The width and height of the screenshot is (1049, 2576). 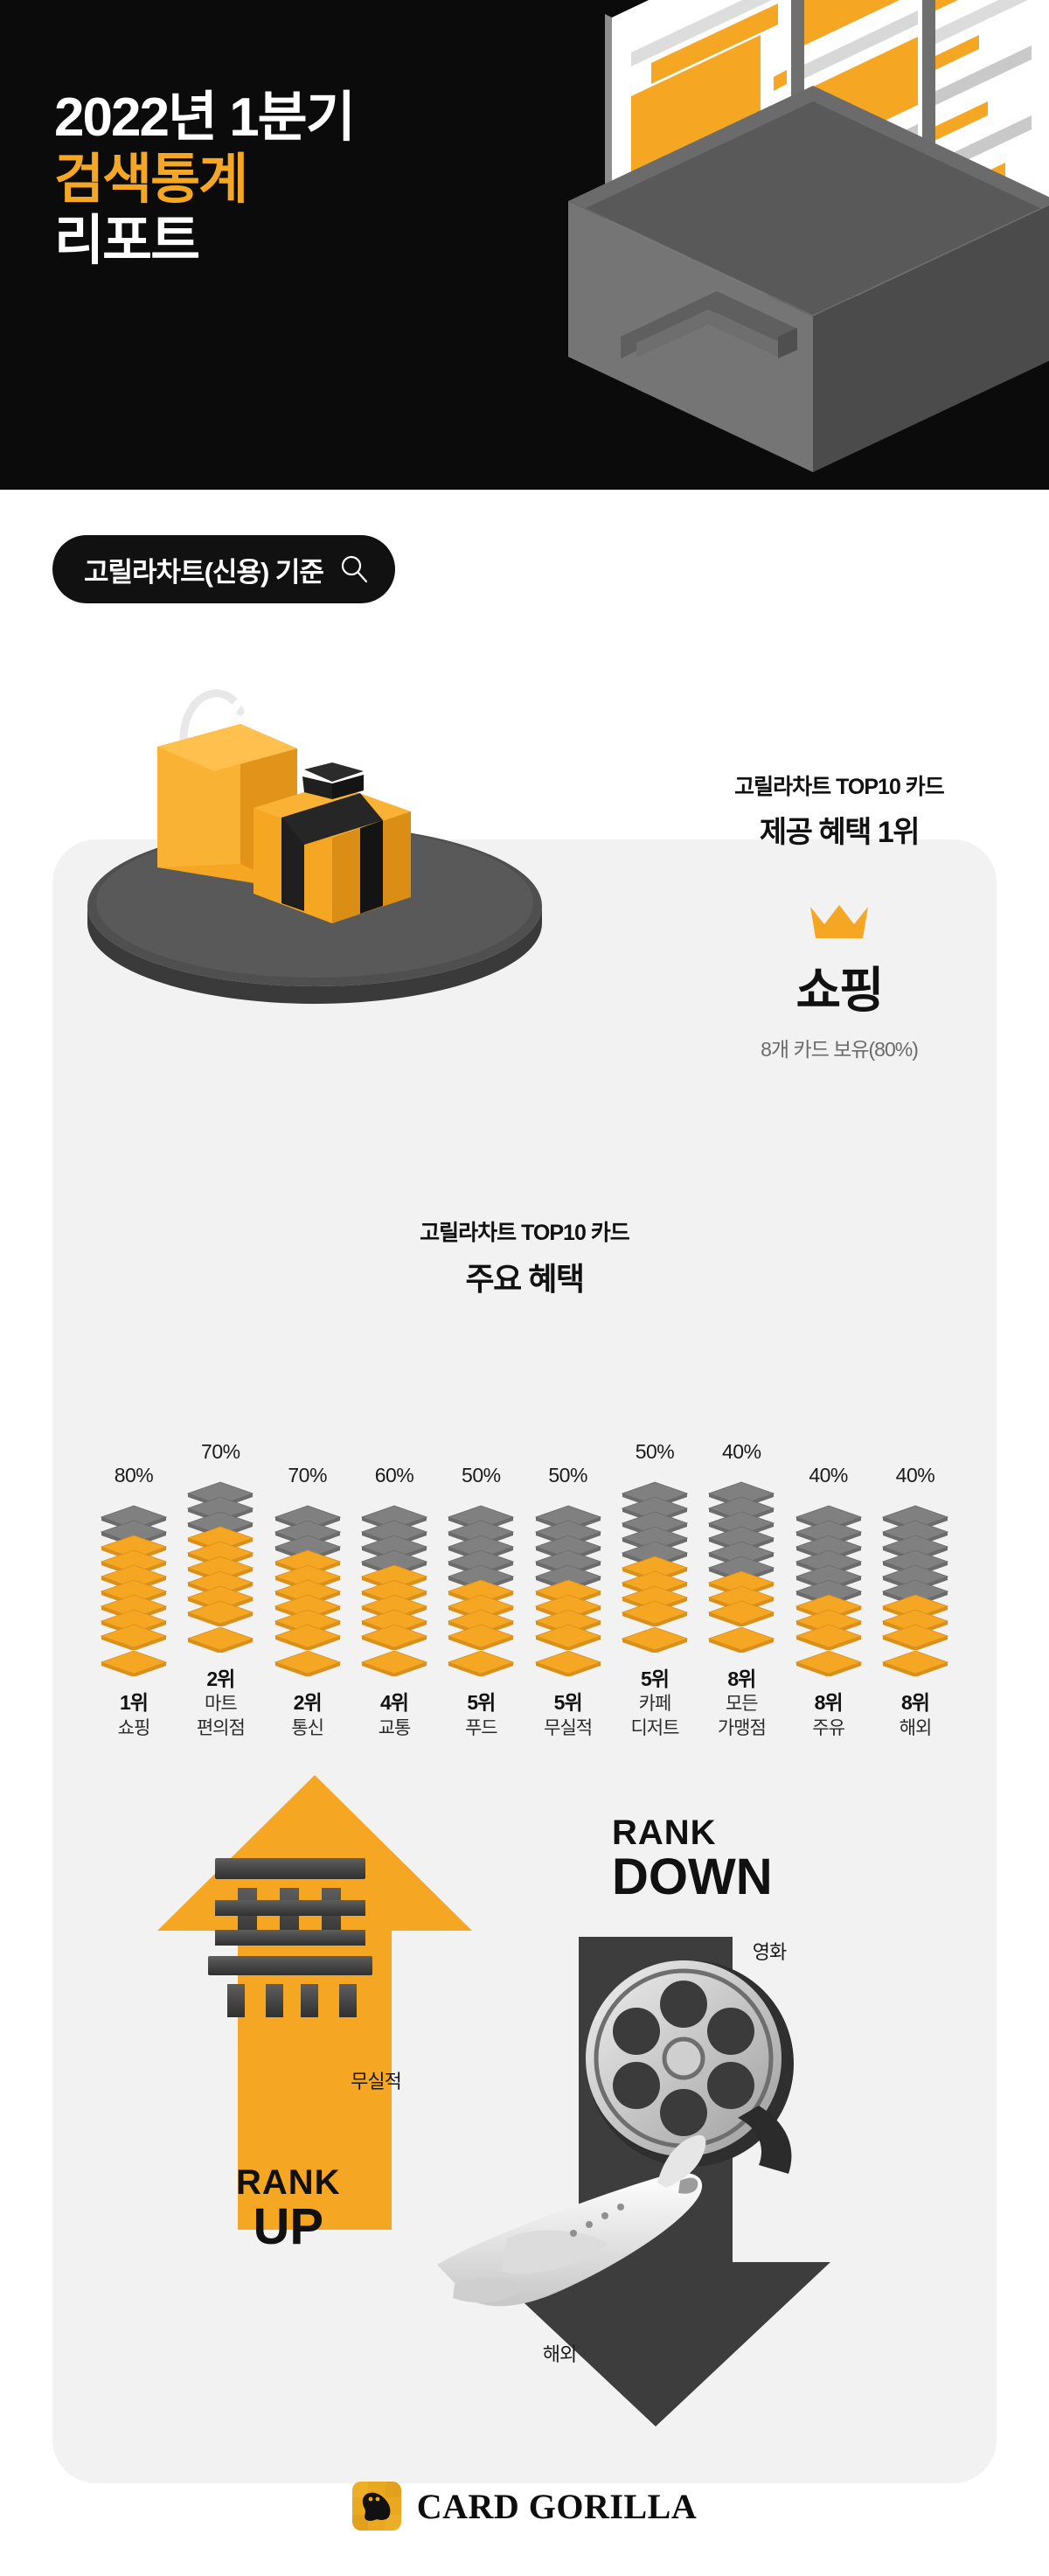 What do you see at coordinates (134, 1474) in the screenshot?
I see `chart-bar-percent: 80%` at bounding box center [134, 1474].